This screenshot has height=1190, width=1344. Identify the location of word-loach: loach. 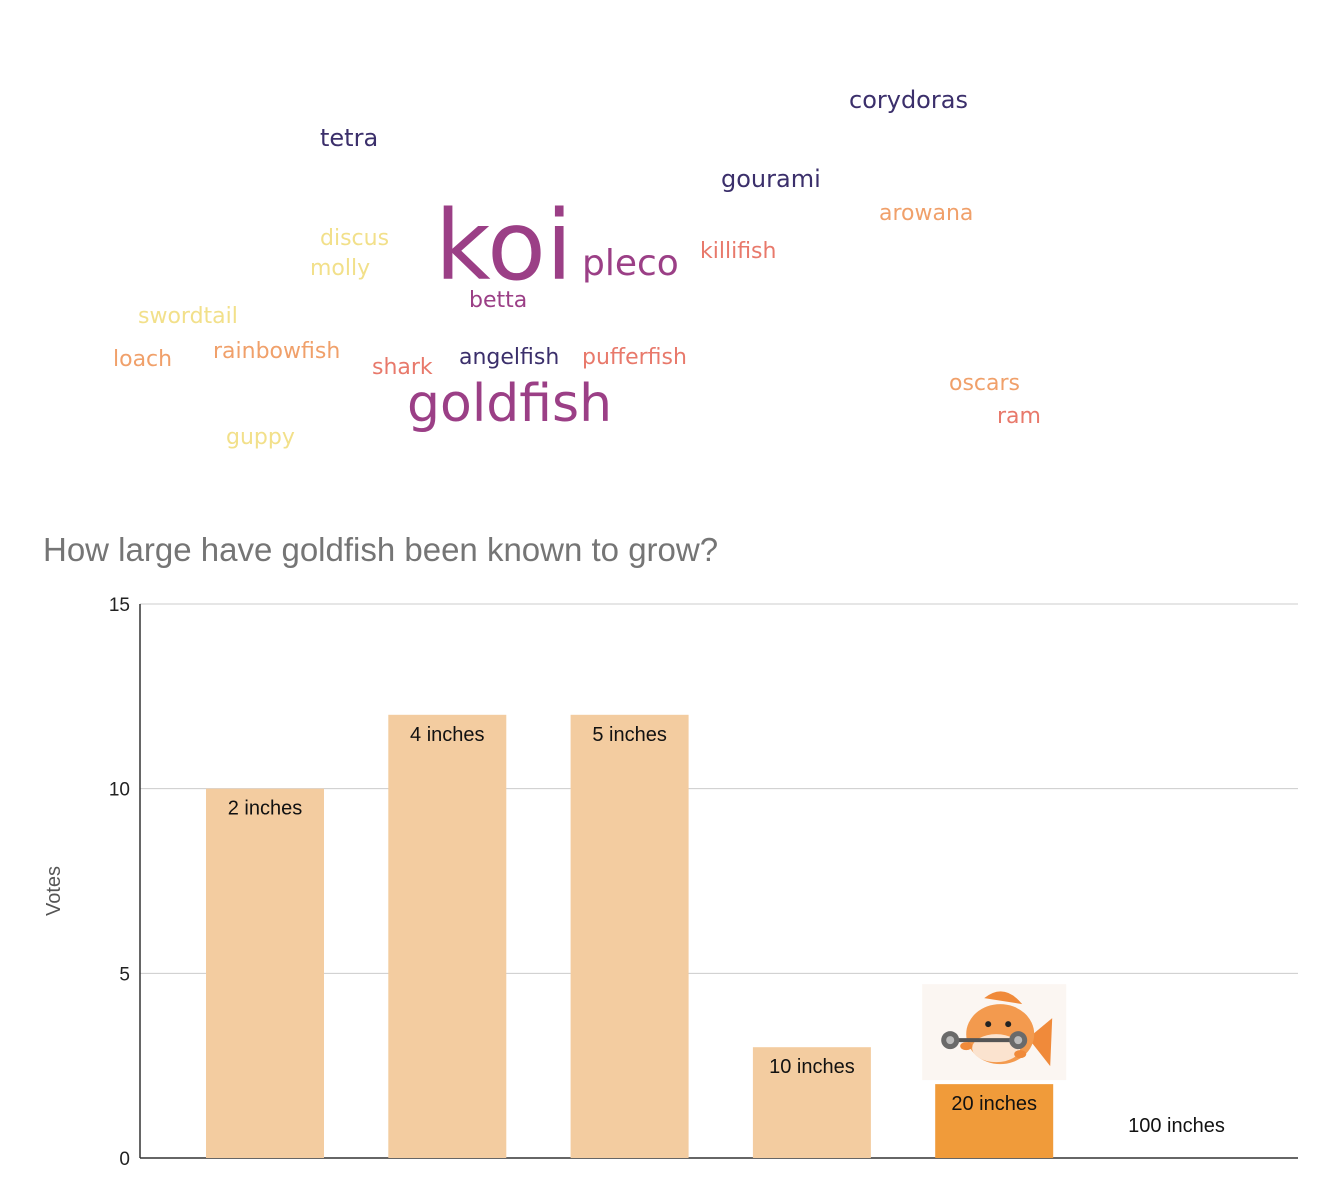
(143, 359).